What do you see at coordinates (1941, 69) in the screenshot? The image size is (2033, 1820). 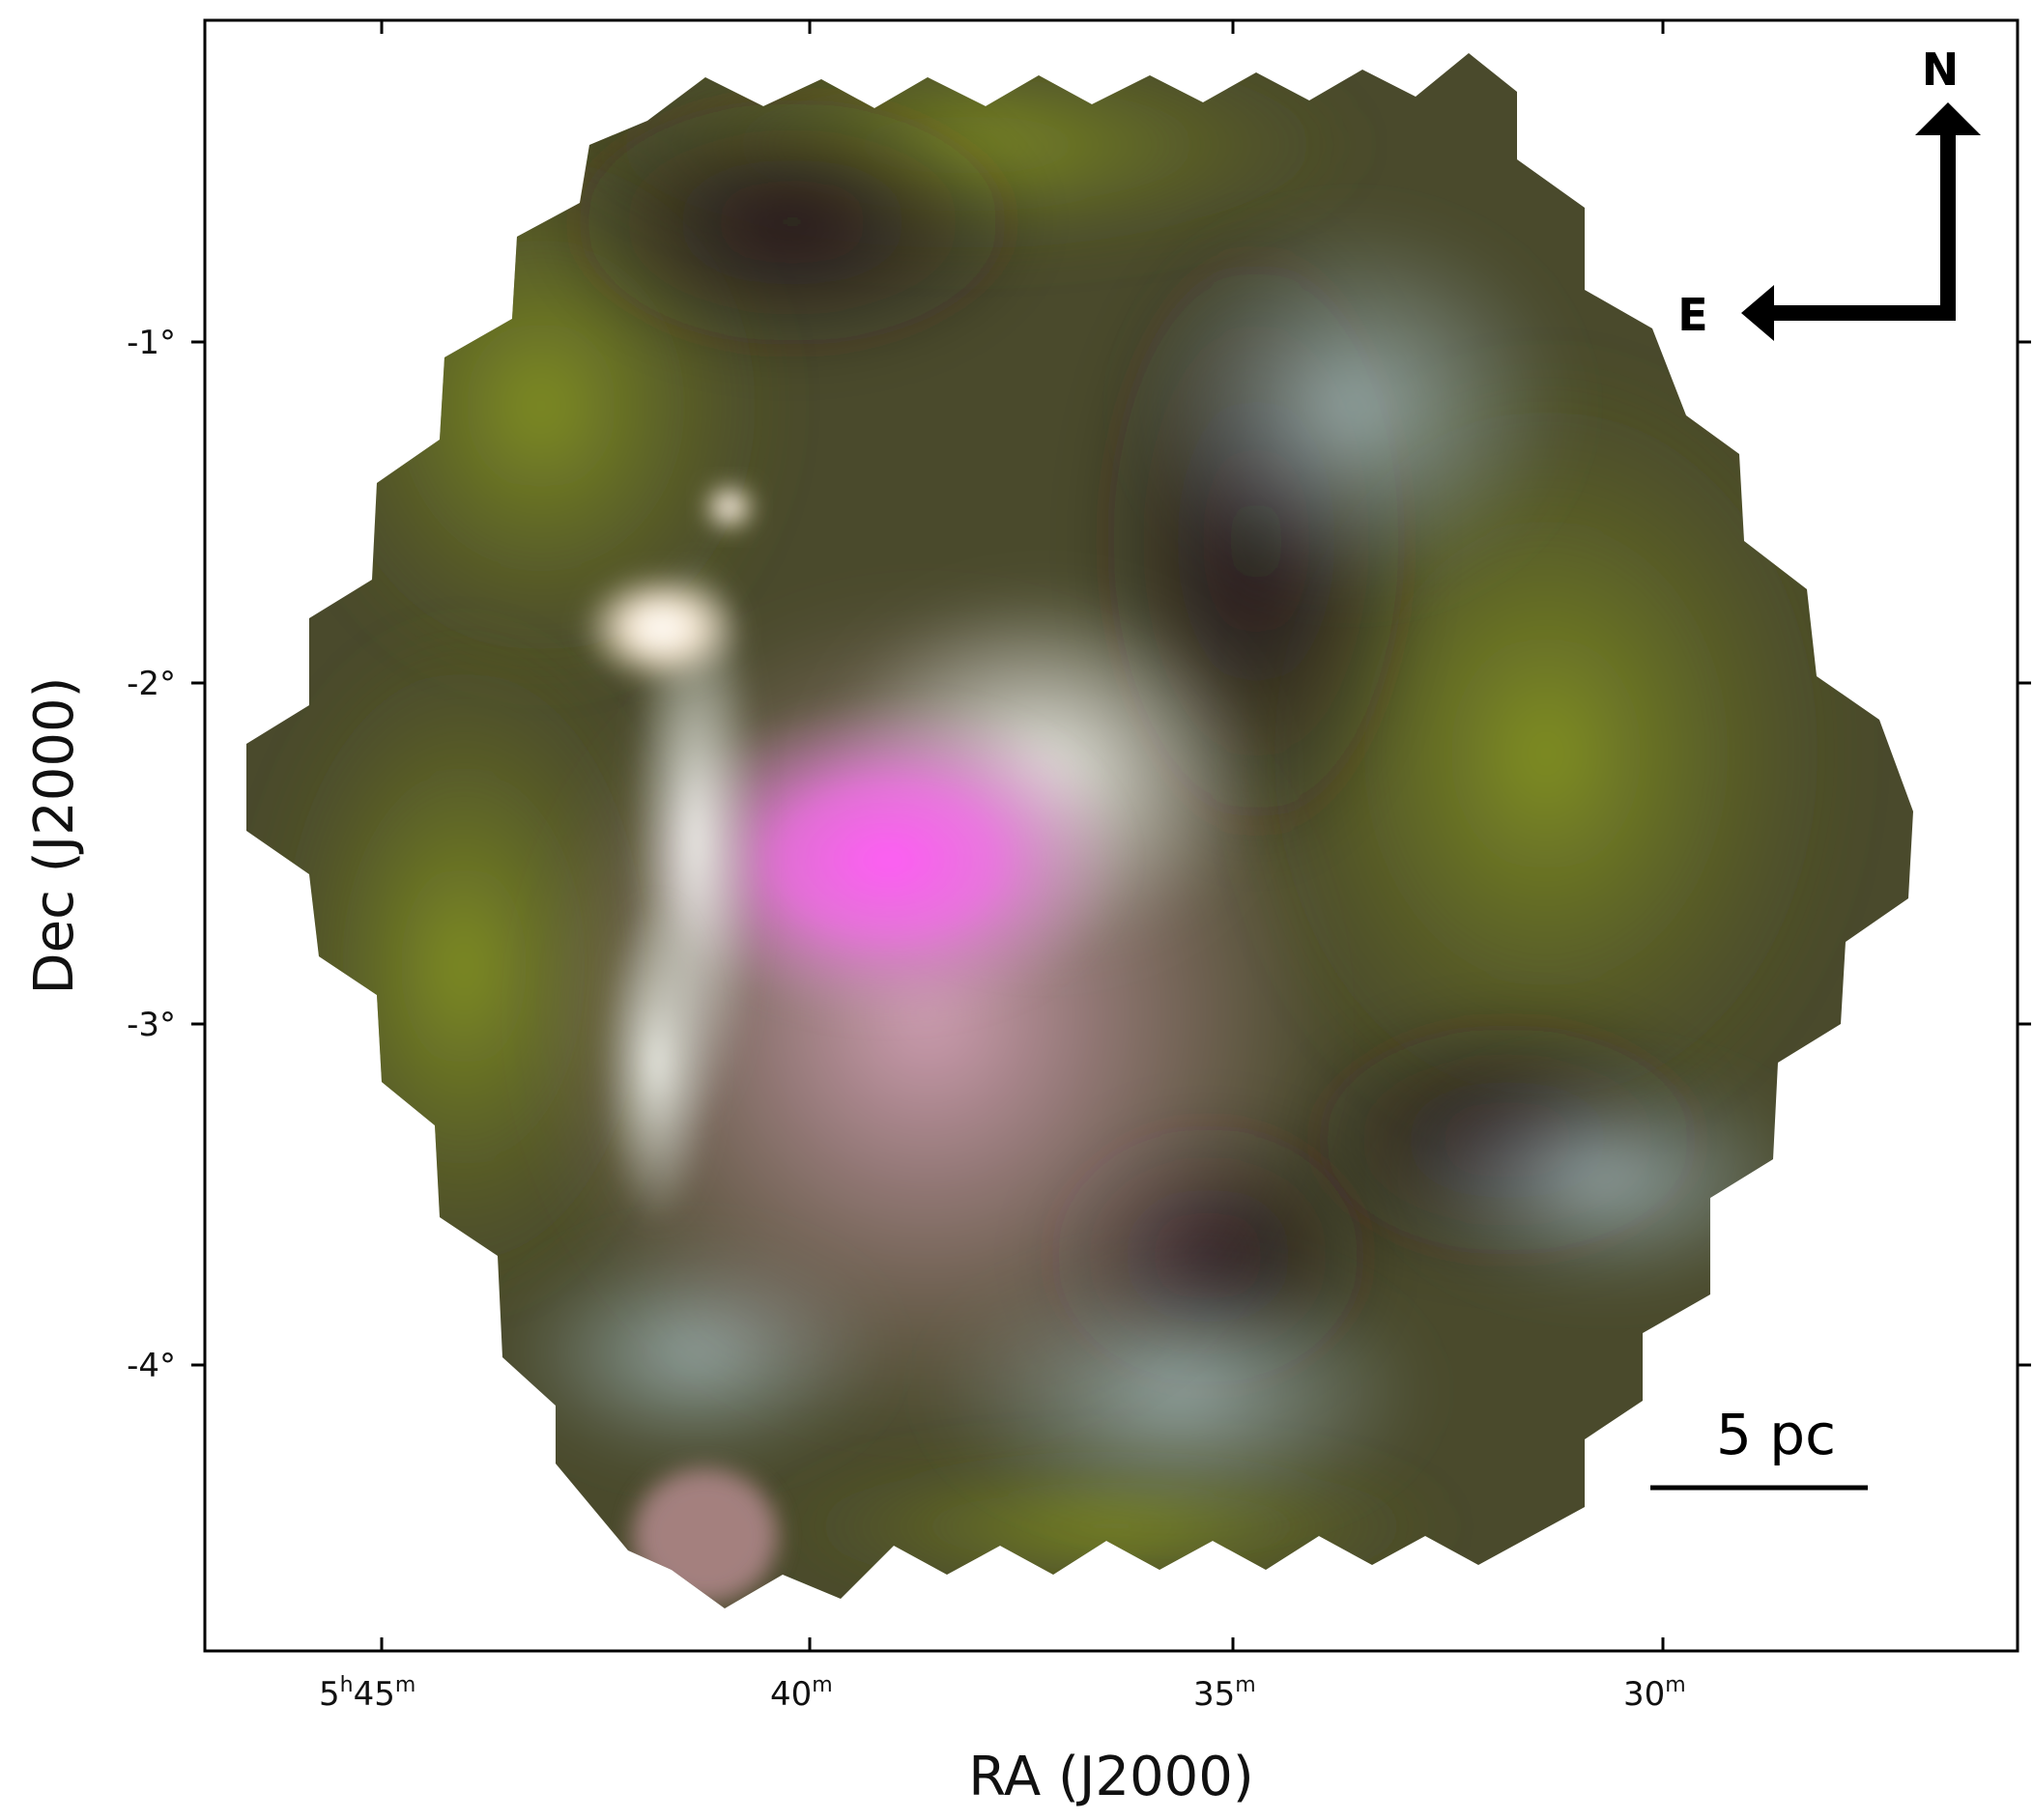 I see `north-label: N` at bounding box center [1941, 69].